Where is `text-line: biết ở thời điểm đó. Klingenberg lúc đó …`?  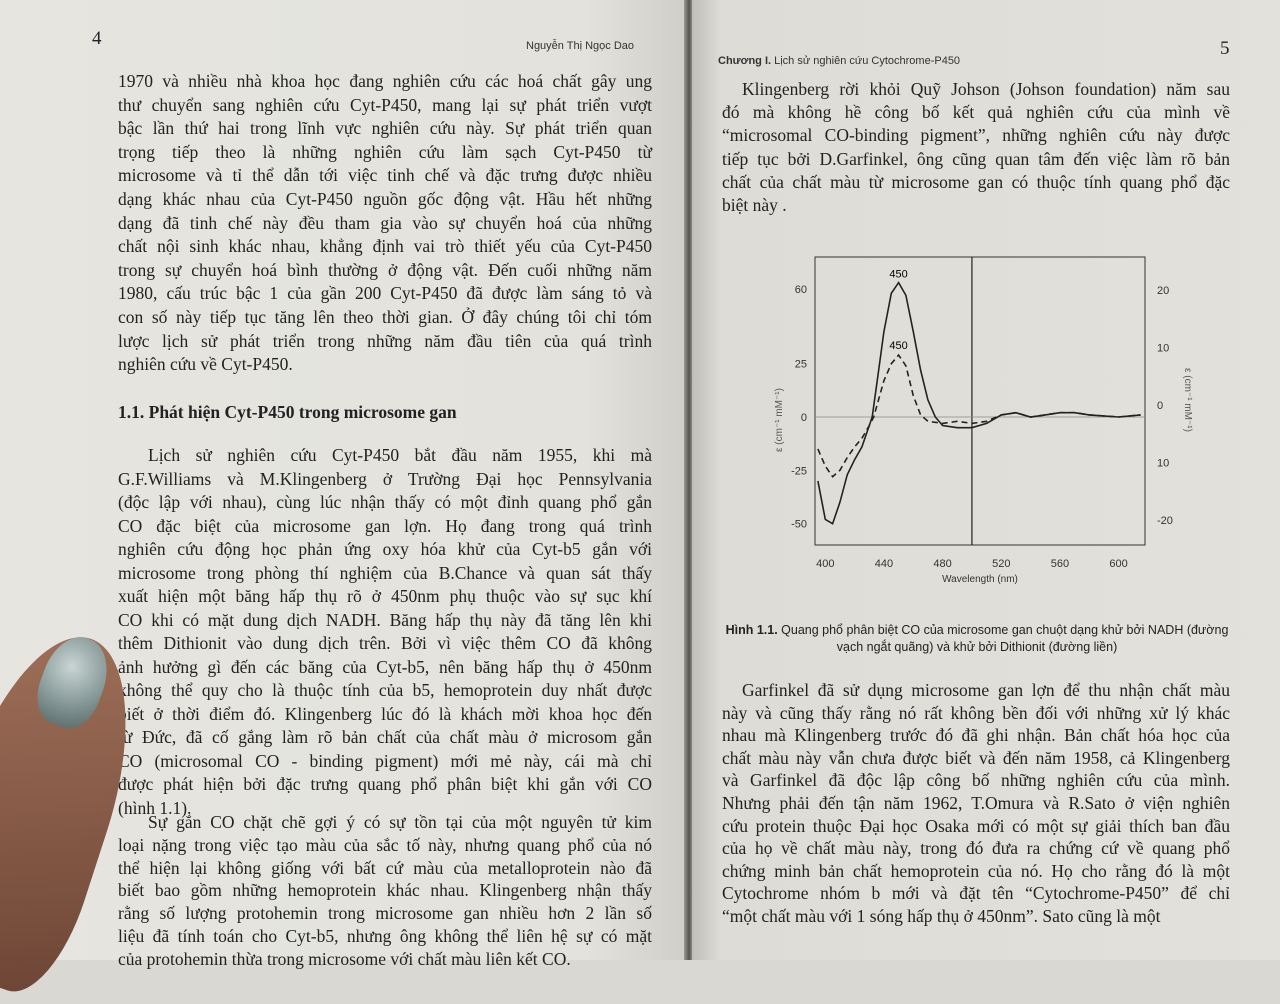 text-line: biết ở thời điểm đó. Klingenberg lúc đó … is located at coordinates (385, 713).